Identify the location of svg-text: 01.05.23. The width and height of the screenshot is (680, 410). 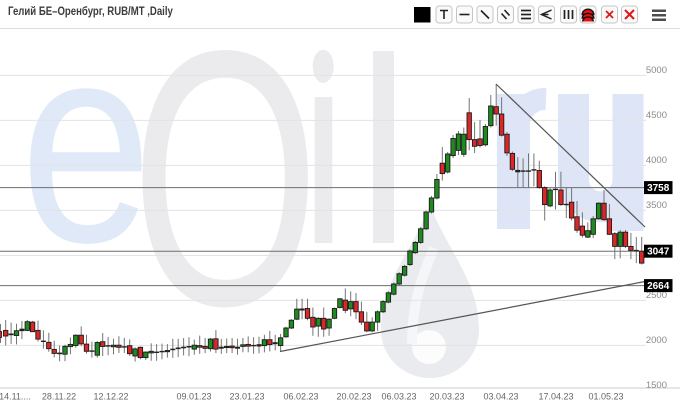
(605, 397).